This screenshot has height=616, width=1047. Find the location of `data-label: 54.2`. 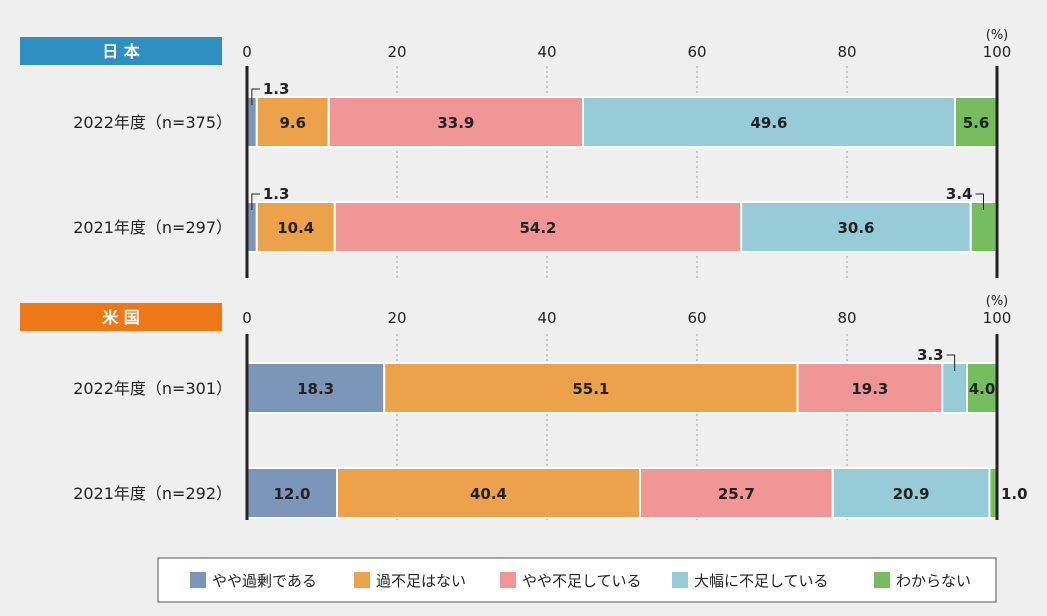

data-label: 54.2 is located at coordinates (537, 228).